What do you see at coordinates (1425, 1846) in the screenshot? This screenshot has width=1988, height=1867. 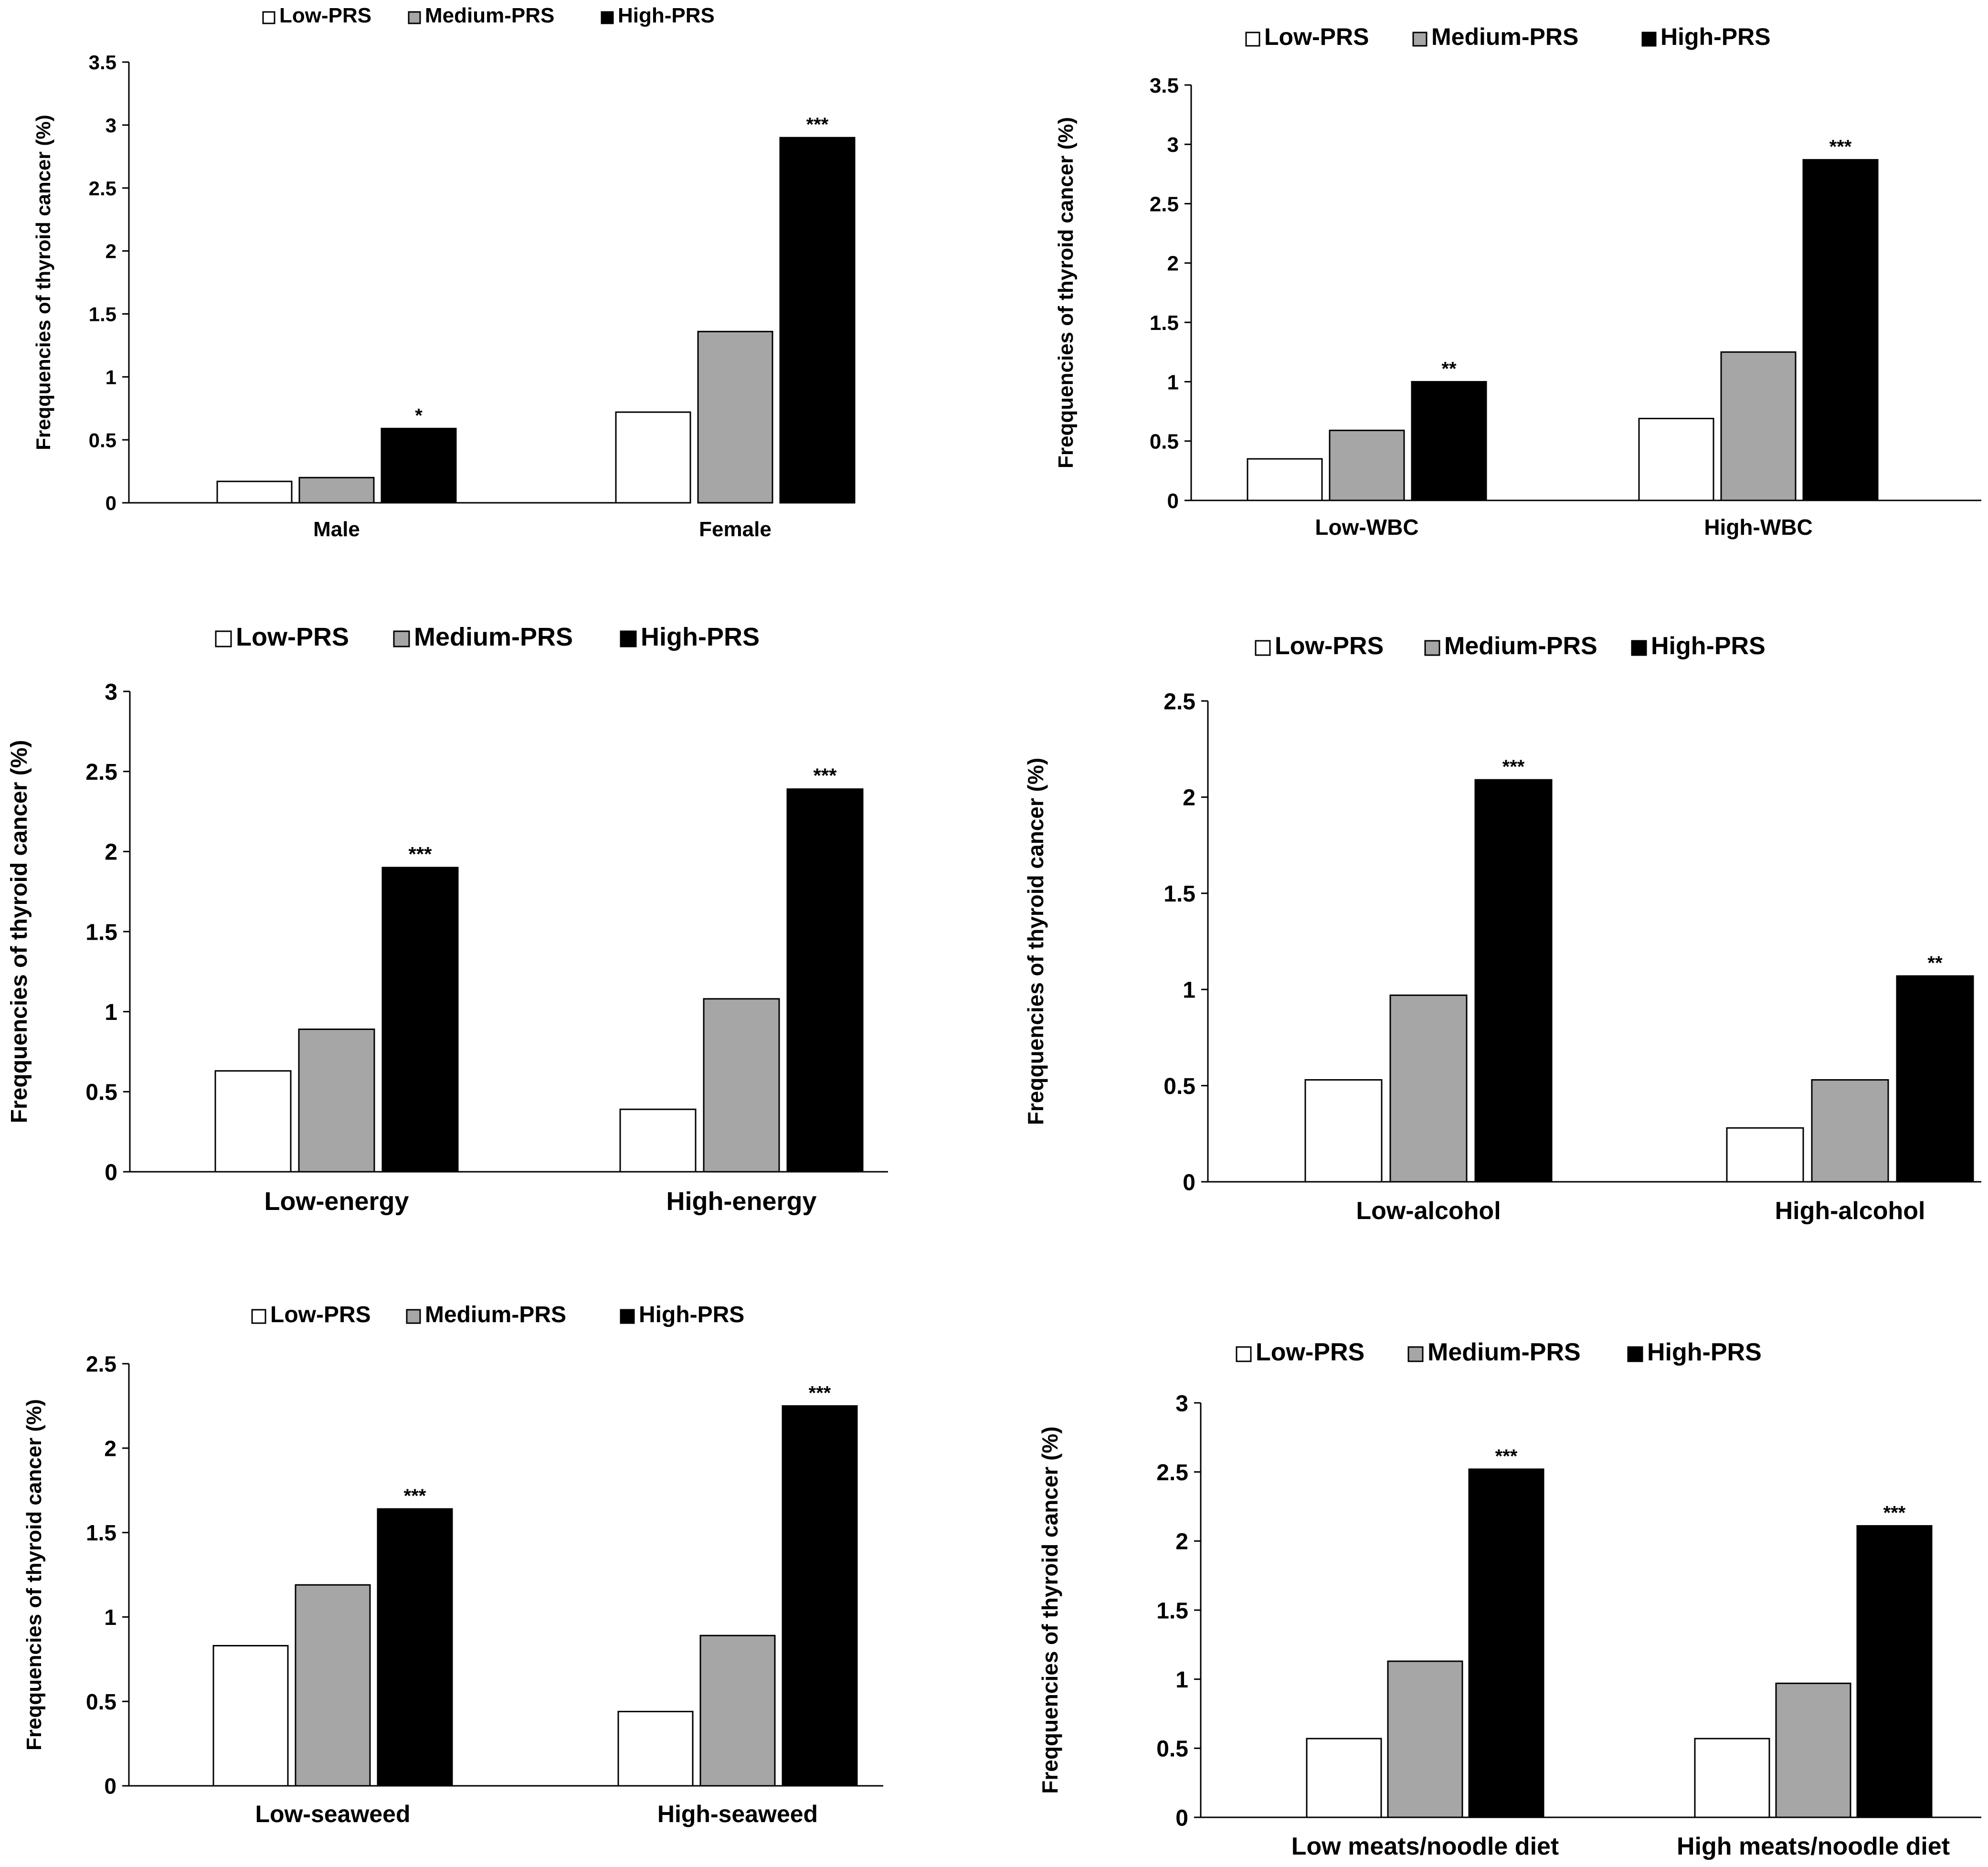 I see `x-category-label: Low meats/noodle diet` at bounding box center [1425, 1846].